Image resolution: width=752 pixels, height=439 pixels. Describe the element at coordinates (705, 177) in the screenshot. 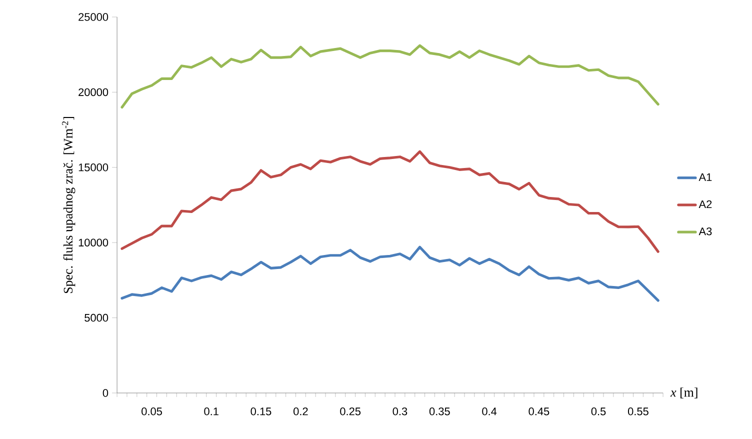

I see `legend-label: A1` at that location.